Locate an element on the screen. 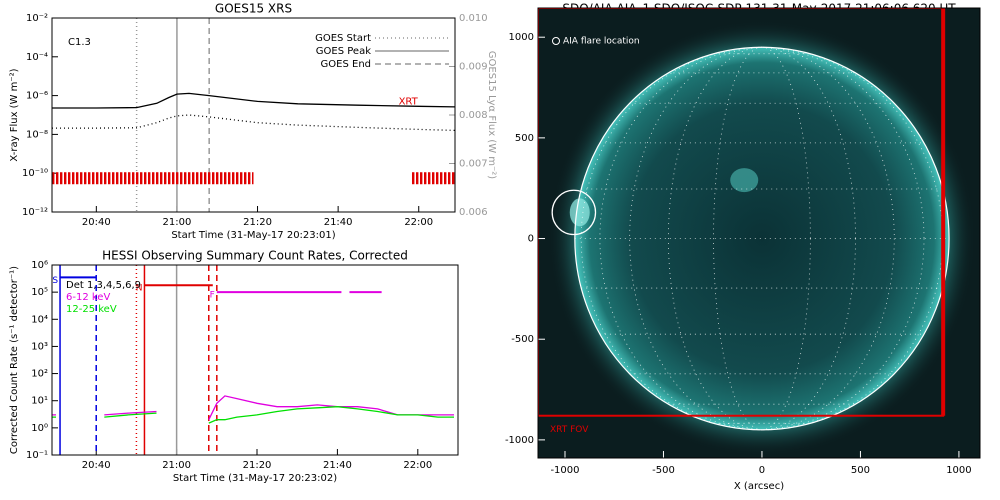 The height and width of the screenshot is (500, 1000). y-tick-label: 10⁴ is located at coordinates (39, 319).